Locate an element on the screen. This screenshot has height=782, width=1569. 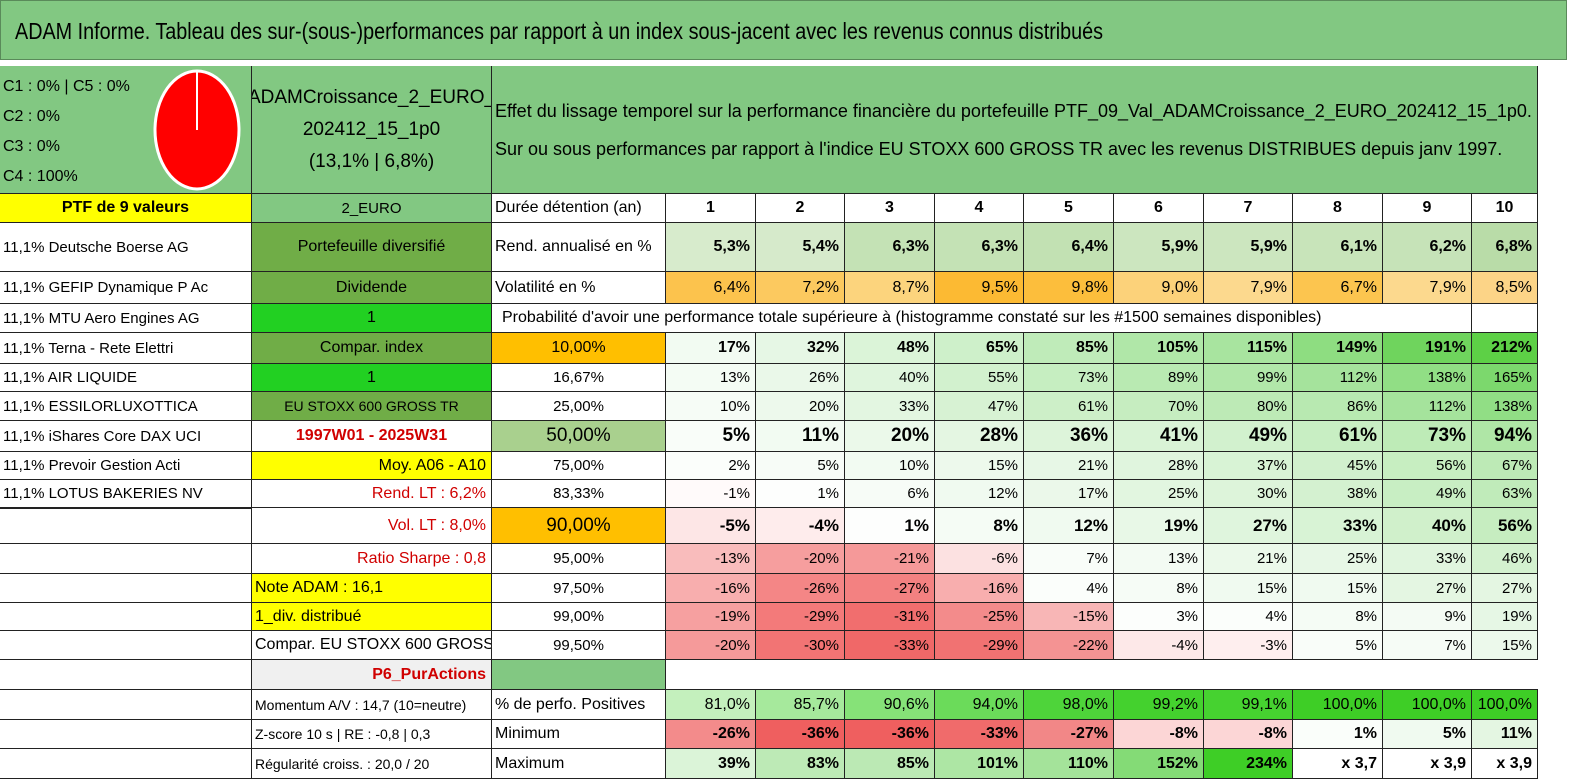
quantile-value: 9% is located at coordinates (1427, 617).